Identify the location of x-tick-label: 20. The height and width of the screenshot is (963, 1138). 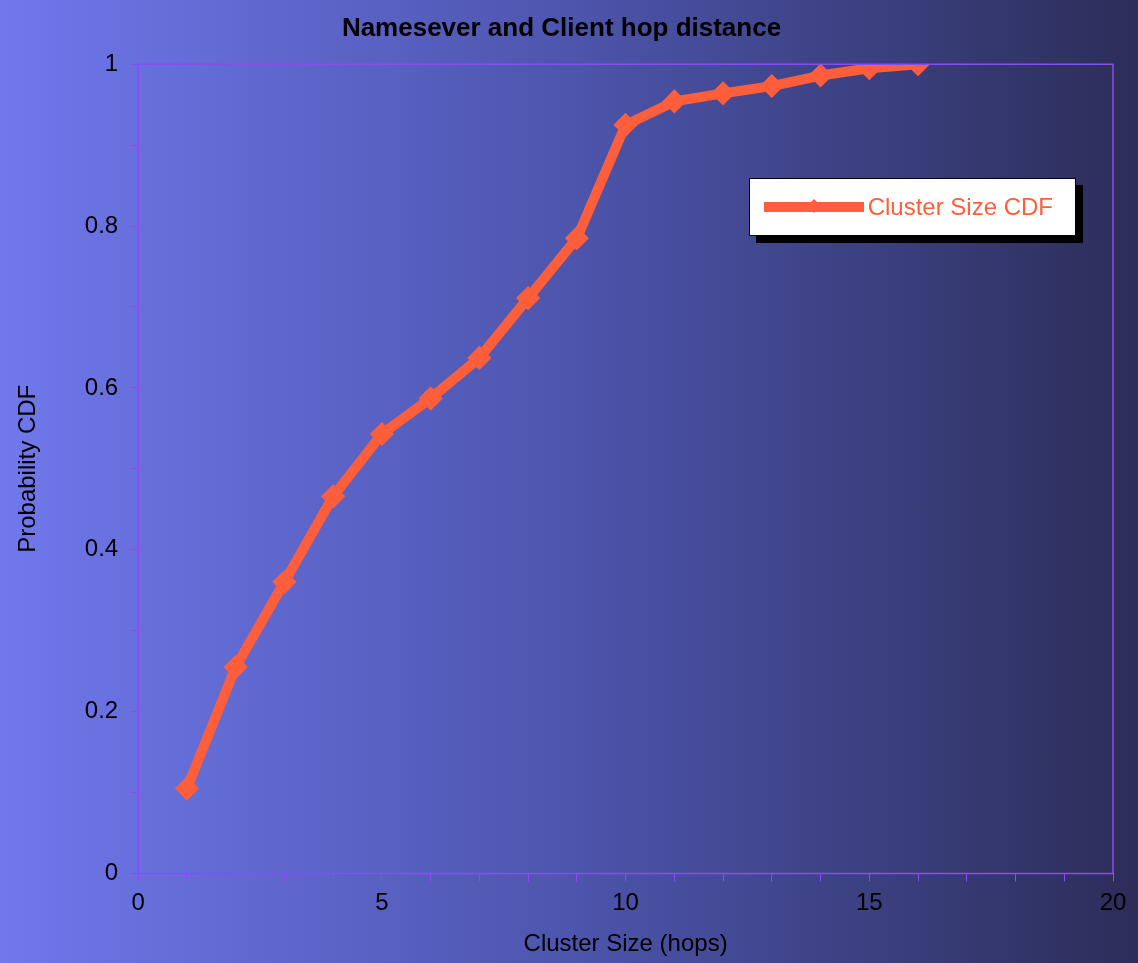
(1113, 902).